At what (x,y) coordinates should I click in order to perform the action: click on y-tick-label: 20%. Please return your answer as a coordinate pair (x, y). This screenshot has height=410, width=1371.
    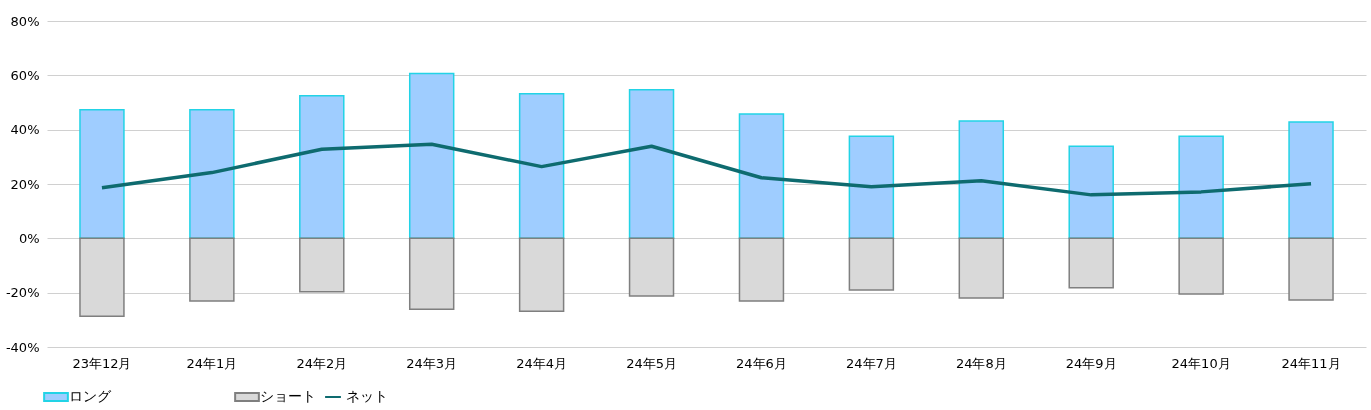
    Looking at the image, I should click on (25, 184).